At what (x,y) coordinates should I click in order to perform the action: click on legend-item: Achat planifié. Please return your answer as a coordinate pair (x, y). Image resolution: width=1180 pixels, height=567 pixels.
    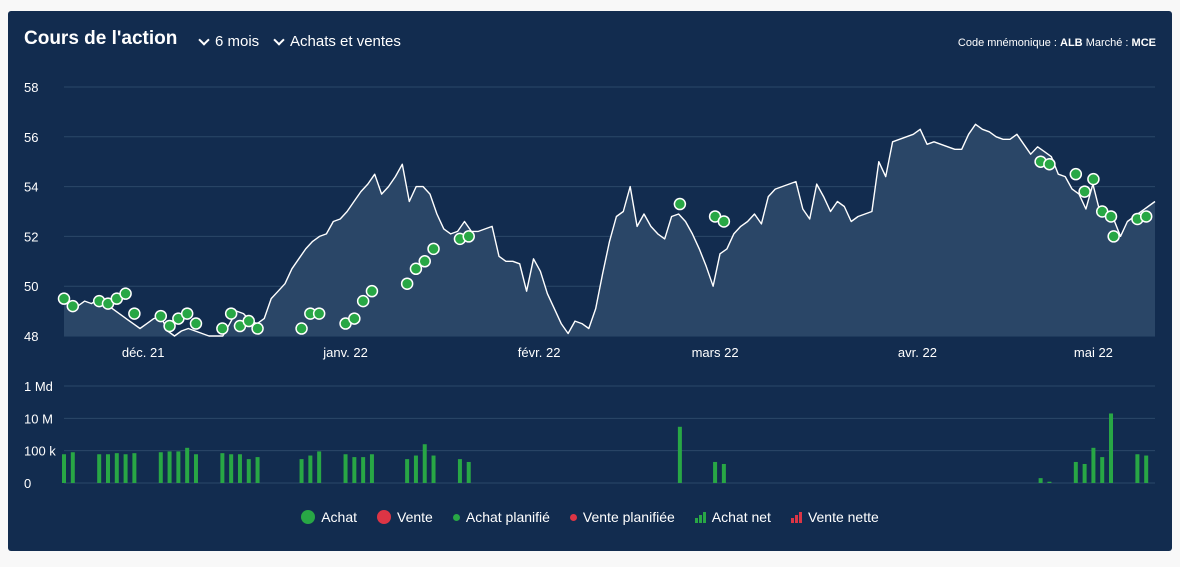
    Looking at the image, I should click on (501, 517).